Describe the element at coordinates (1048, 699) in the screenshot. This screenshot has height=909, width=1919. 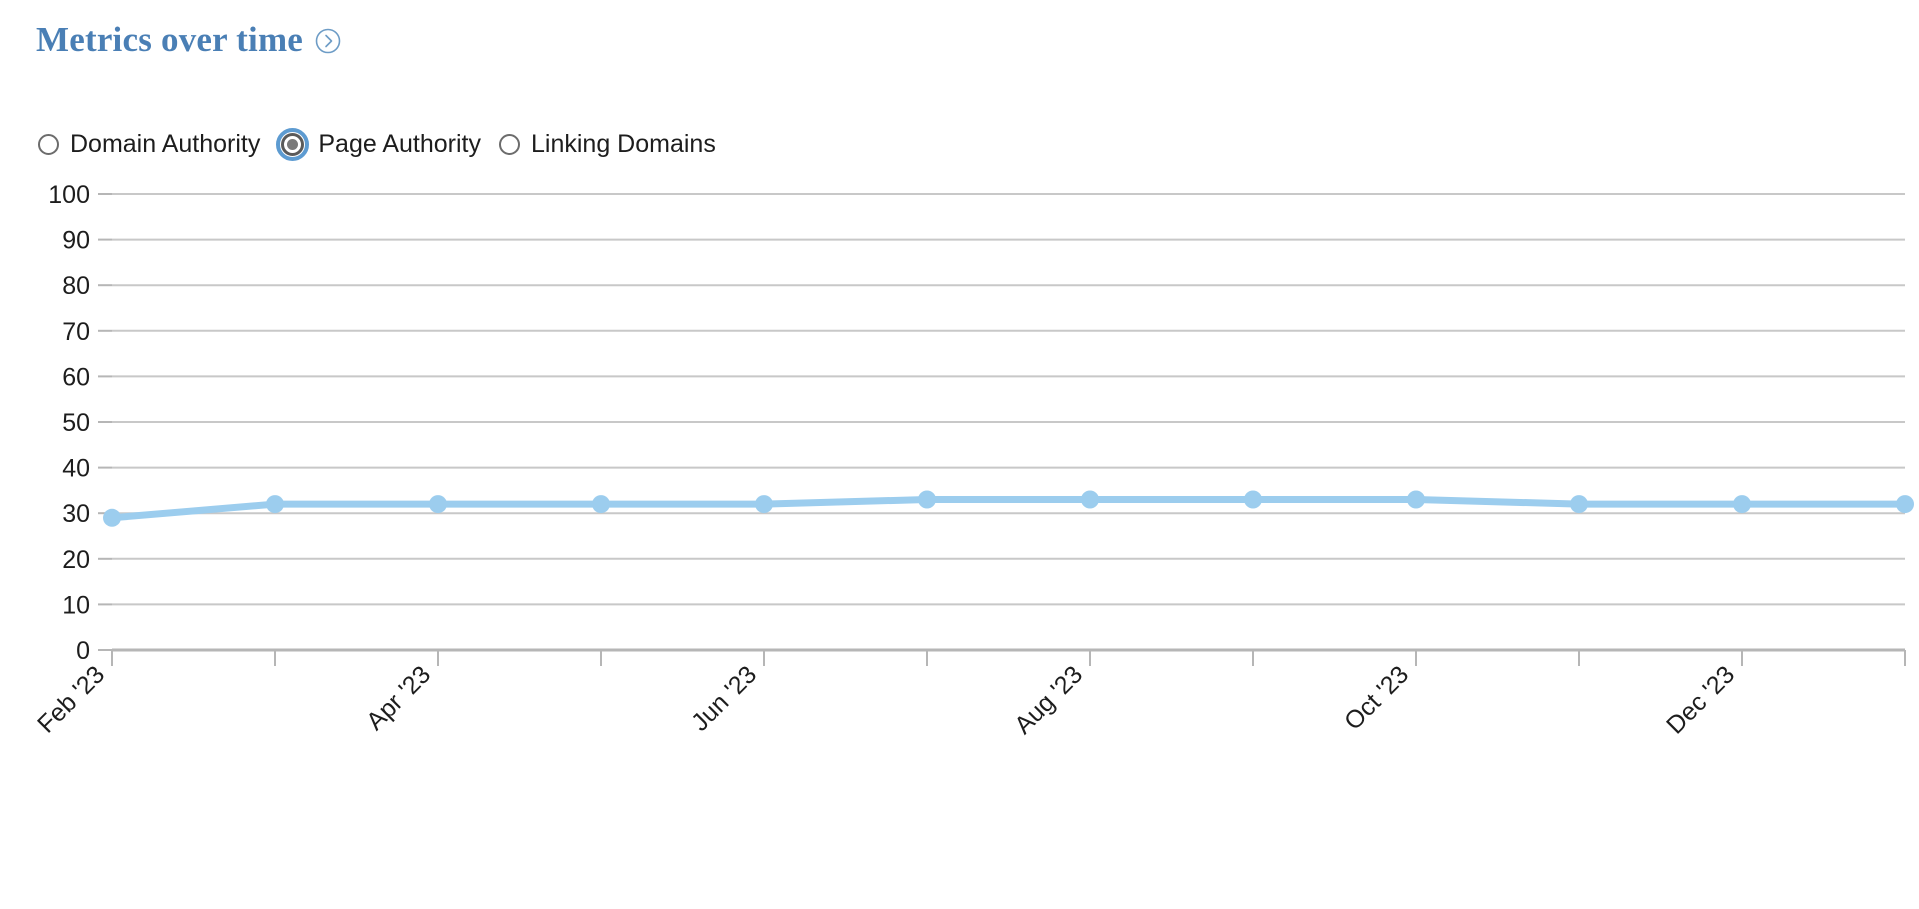
I see `x-tick-label-6: Aug '23` at that location.